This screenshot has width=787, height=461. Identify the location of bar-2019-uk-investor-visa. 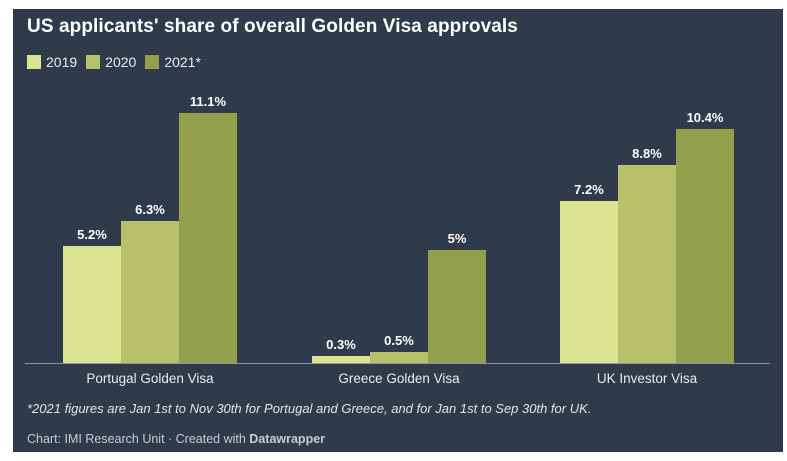
(589, 282).